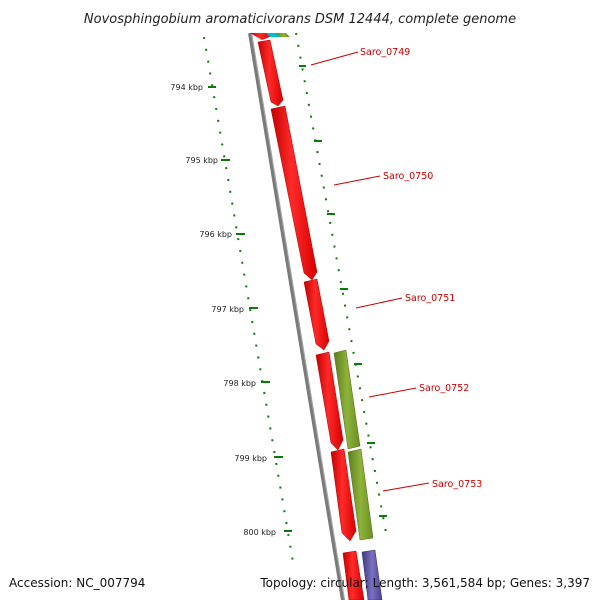  I want to click on ruler-label: 795 kbp, so click(201, 160).